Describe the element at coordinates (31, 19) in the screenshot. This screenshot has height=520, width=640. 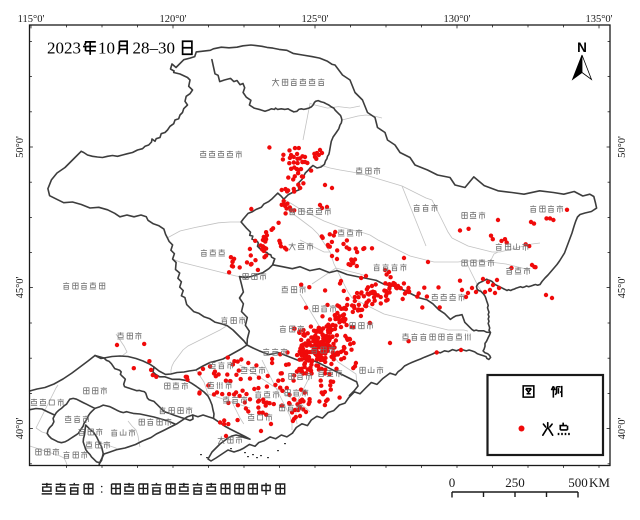
I see `svg-text: 115°0'` at that location.